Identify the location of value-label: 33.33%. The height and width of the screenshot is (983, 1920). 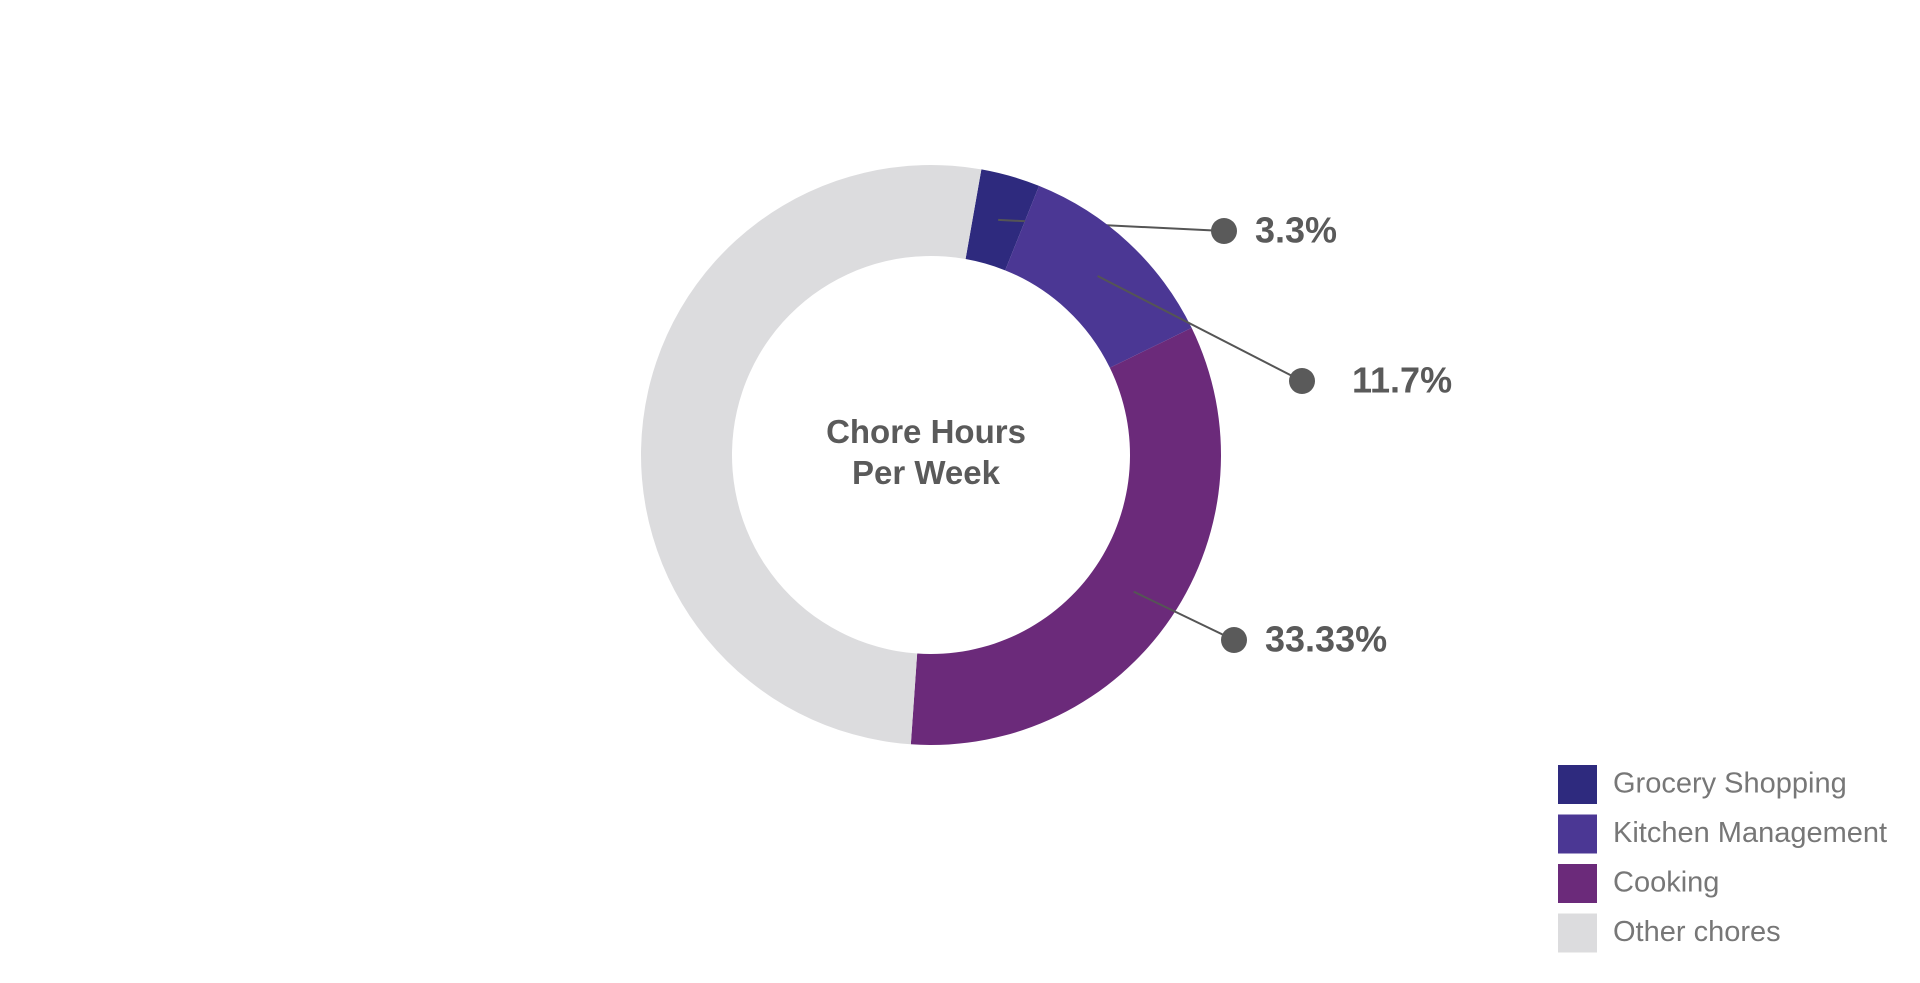
(1326, 639).